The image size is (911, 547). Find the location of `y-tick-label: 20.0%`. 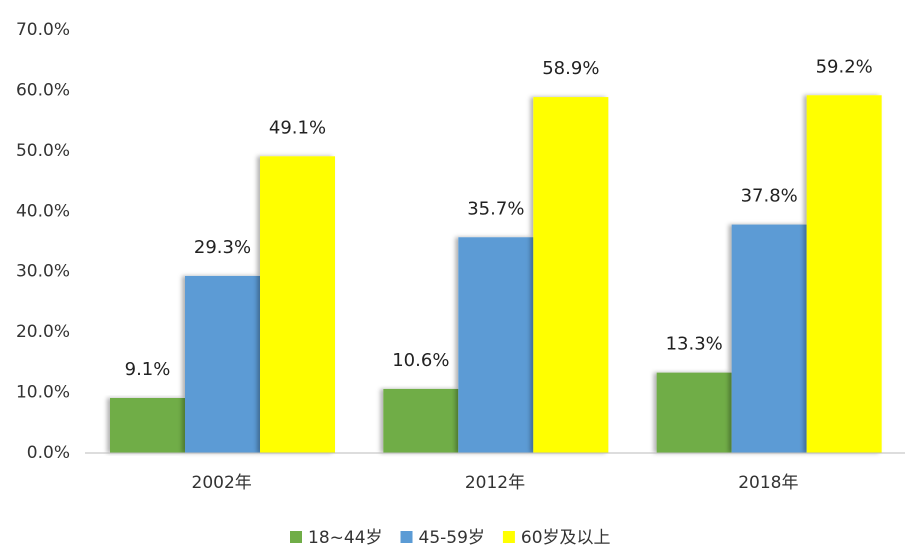

y-tick-label: 20.0% is located at coordinates (43, 332).